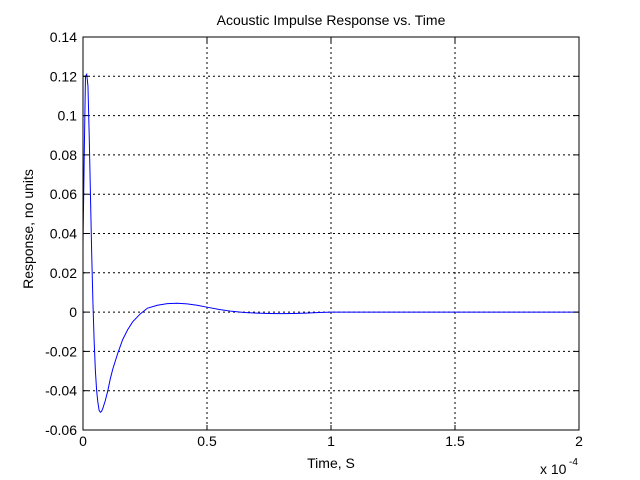 The image size is (640, 480). Describe the element at coordinates (331, 441) in the screenshot. I see `x-tick-label: 1` at that location.